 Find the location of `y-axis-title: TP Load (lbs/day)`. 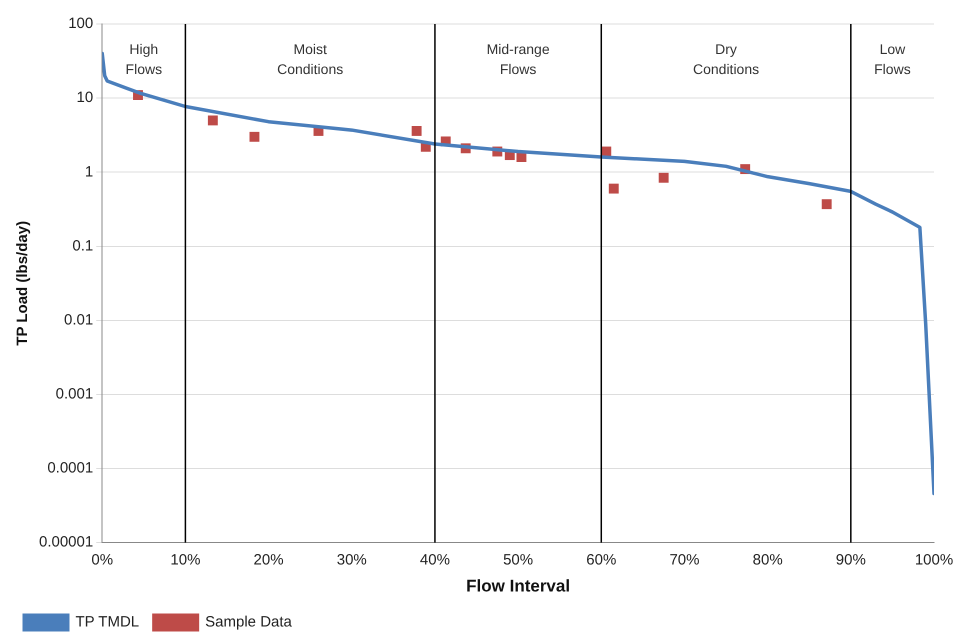

y-axis-title: TP Load (lbs/day) is located at coordinates (23, 283).